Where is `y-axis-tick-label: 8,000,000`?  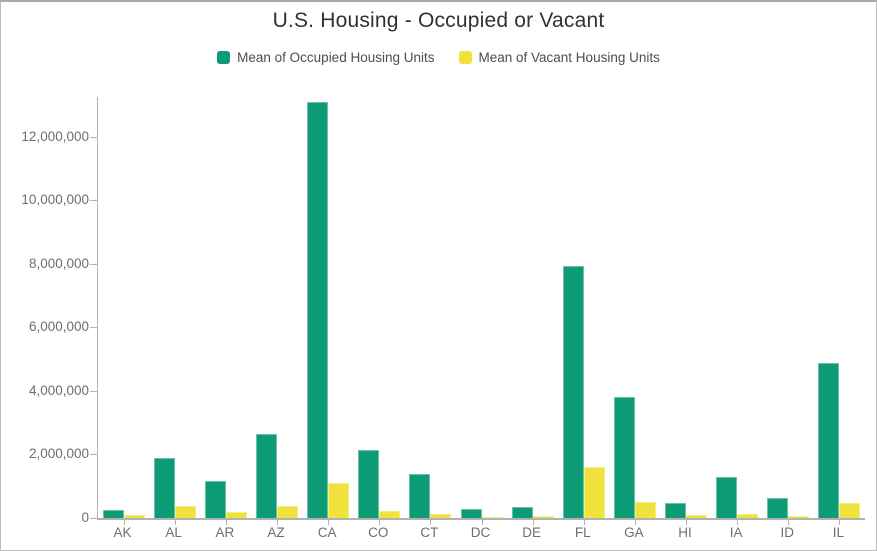
y-axis-tick-label: 8,000,000 is located at coordinates (58, 263).